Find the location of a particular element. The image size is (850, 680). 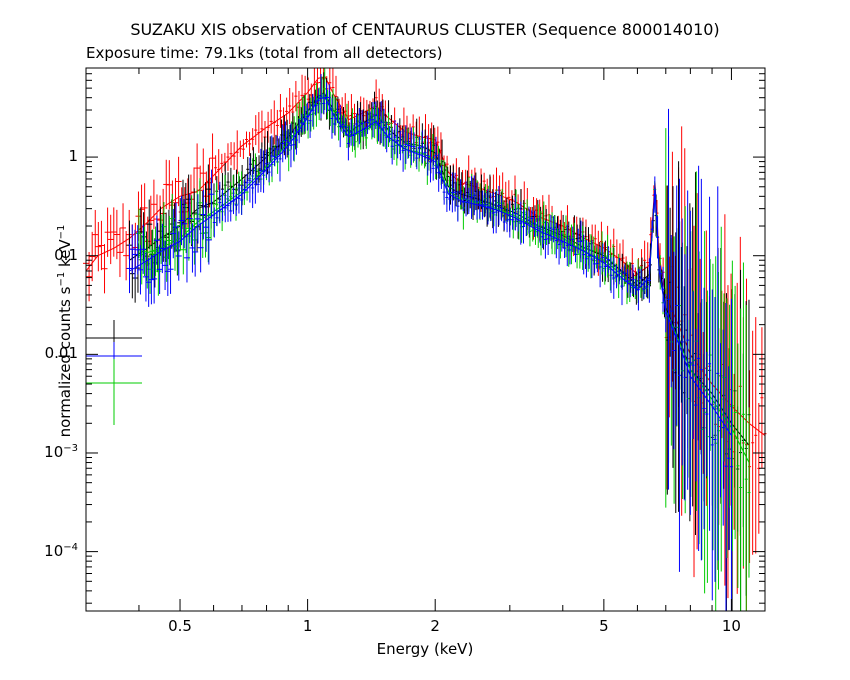

x-tick-label: 5 is located at coordinates (604, 626).